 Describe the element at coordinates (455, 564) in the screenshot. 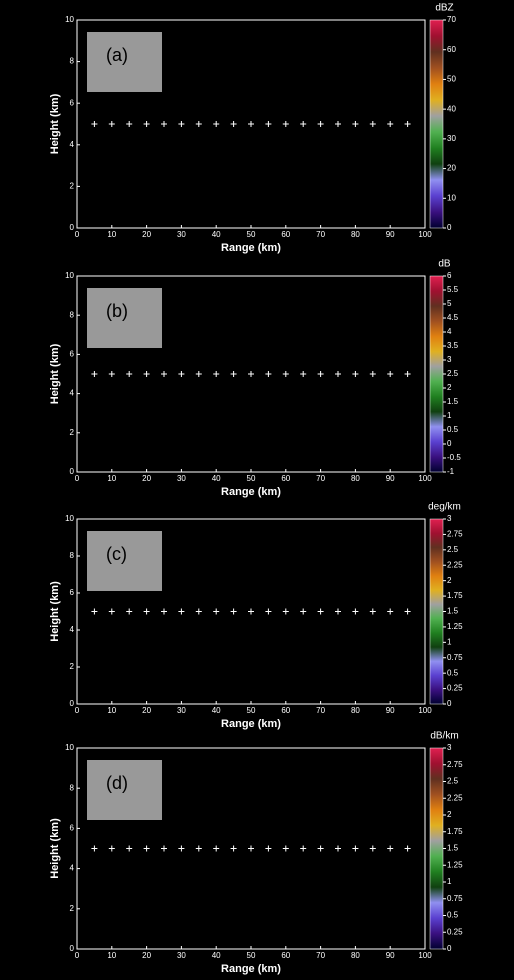

I see `colorbar-tick-label: 2.25` at that location.